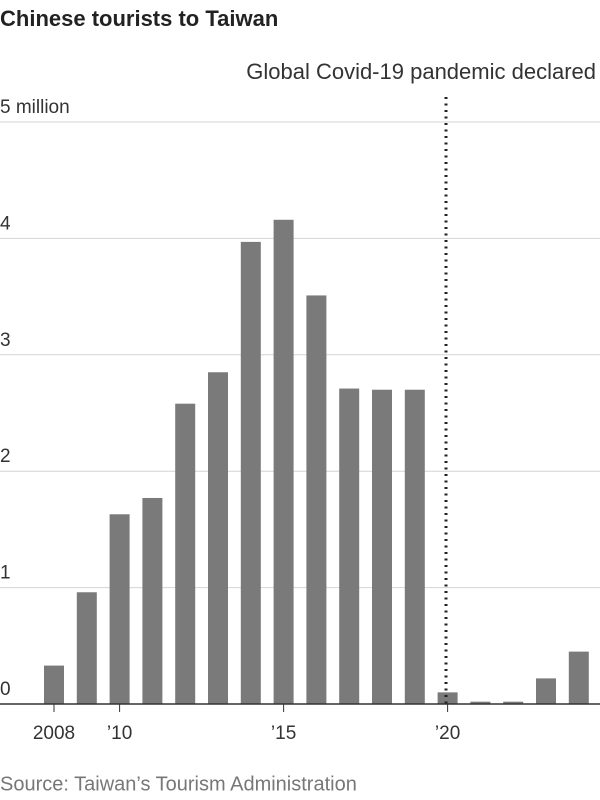 This screenshot has height=800, width=600. I want to click on y-tick-label: 5 million, so click(35, 107).